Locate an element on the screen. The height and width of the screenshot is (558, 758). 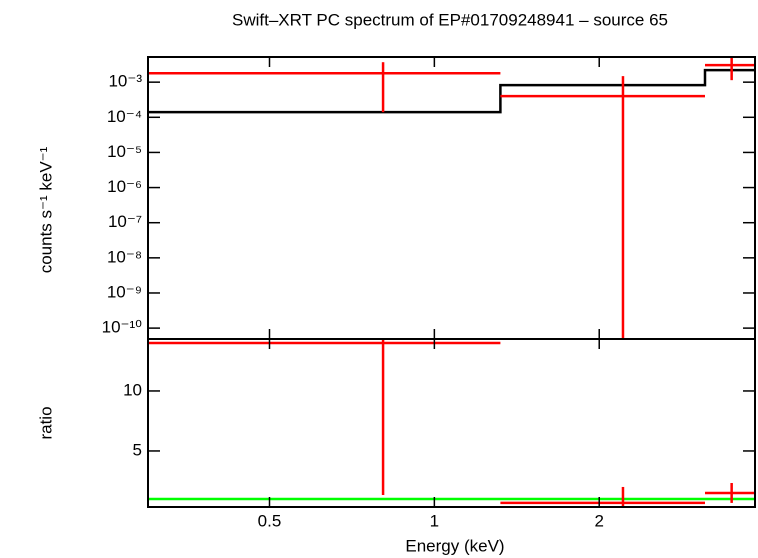
y-tick-label: 10⁻⁴ is located at coordinates (124, 116).